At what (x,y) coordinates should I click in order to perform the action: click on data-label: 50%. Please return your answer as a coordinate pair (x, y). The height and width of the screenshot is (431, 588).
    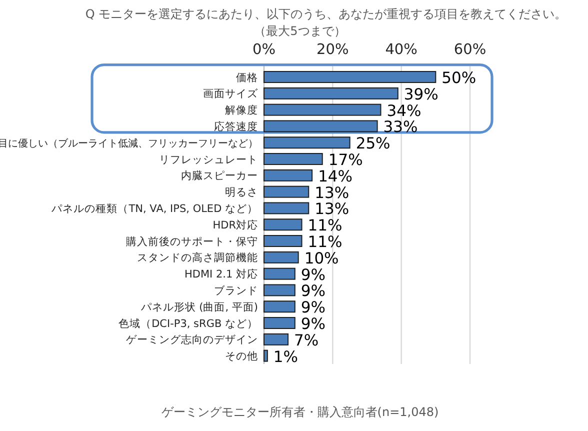
    Looking at the image, I should click on (459, 78).